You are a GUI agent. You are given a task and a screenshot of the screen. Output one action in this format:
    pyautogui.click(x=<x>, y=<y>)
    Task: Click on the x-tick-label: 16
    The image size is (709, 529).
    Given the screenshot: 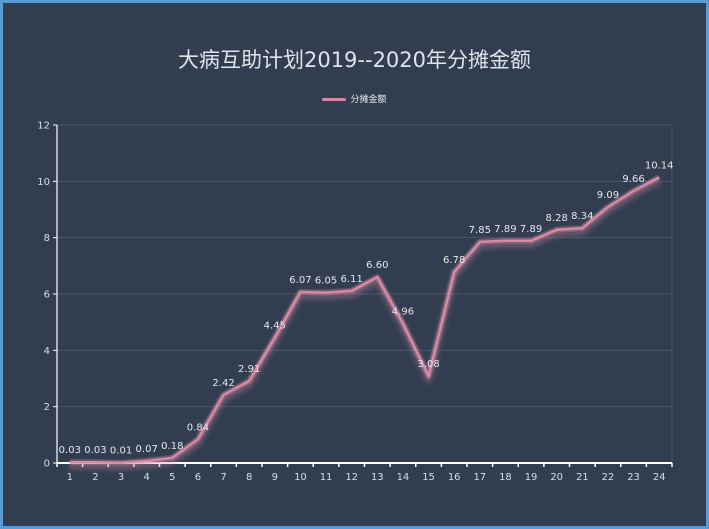 What is the action you would take?
    pyautogui.click(x=454, y=477)
    